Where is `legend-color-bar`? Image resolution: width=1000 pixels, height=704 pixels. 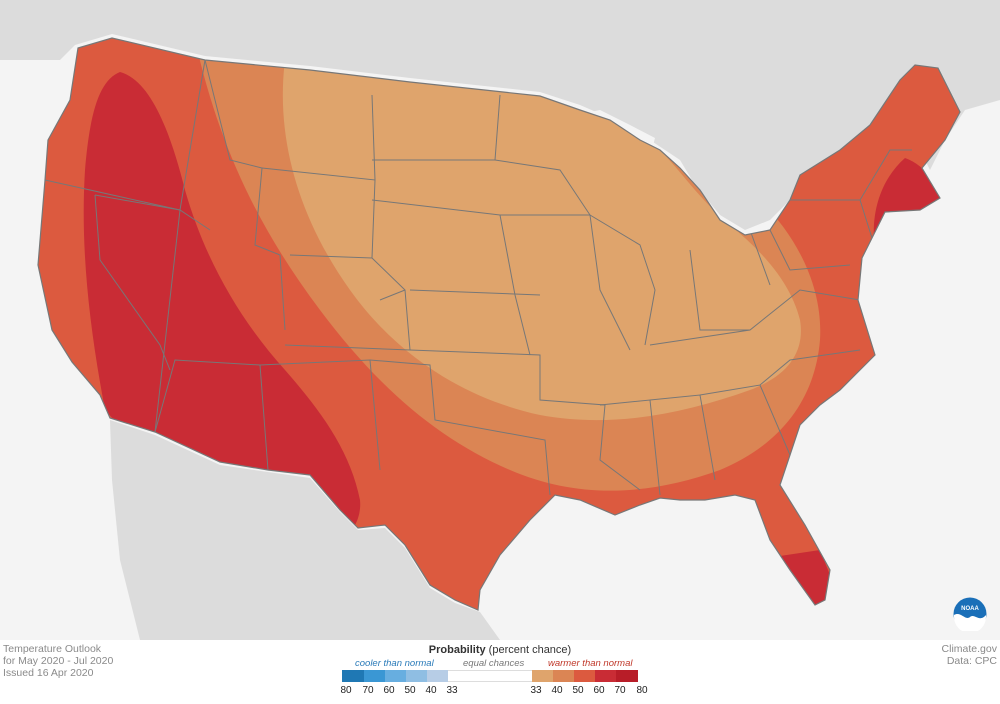 legend-color-bar is located at coordinates (490, 676).